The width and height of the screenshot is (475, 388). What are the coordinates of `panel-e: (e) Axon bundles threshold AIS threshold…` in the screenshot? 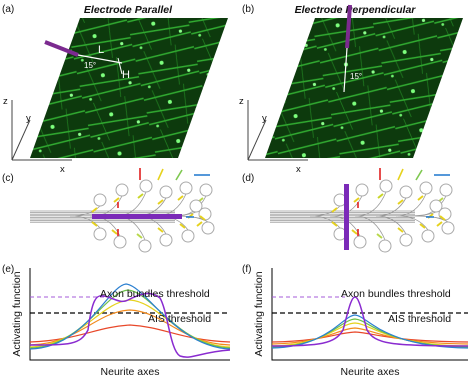 It's located at (116, 321).